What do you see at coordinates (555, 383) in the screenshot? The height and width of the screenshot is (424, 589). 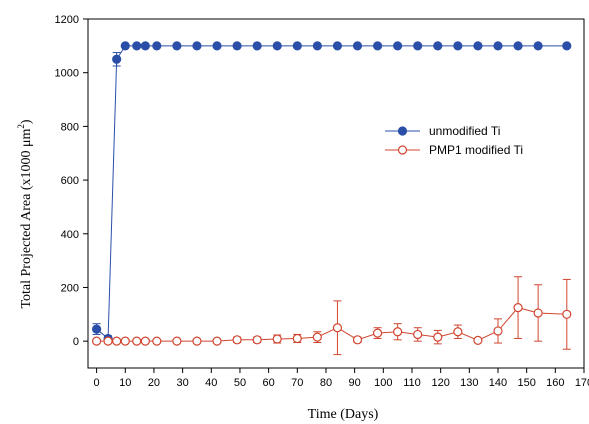 I see `x-tick-label: 160` at bounding box center [555, 383].